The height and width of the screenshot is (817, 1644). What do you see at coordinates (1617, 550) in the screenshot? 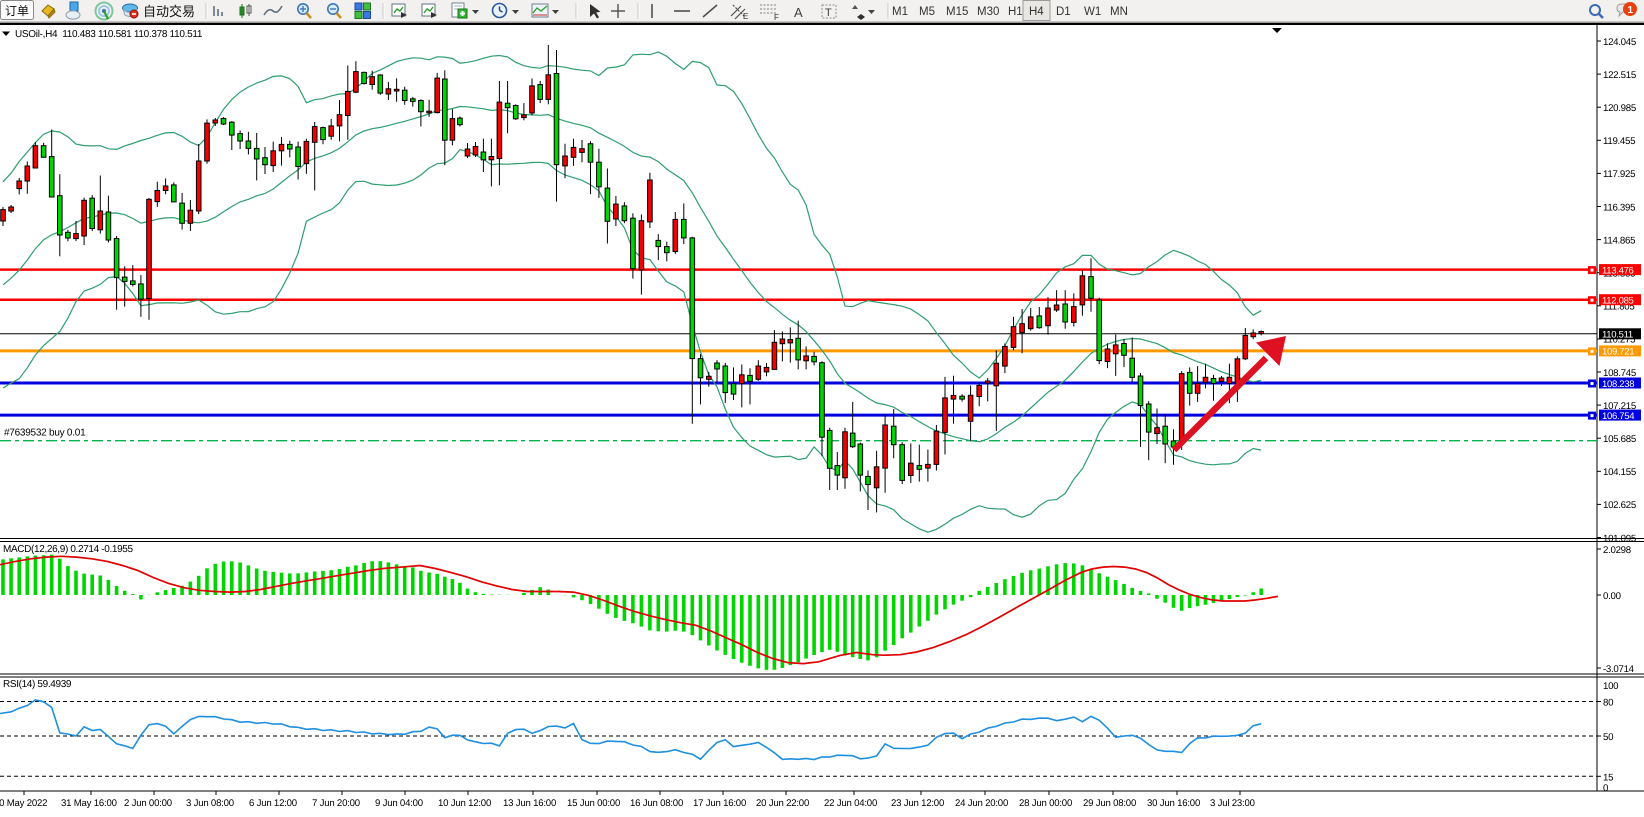
I see `svg-text: 2.0298` at bounding box center [1617, 550].